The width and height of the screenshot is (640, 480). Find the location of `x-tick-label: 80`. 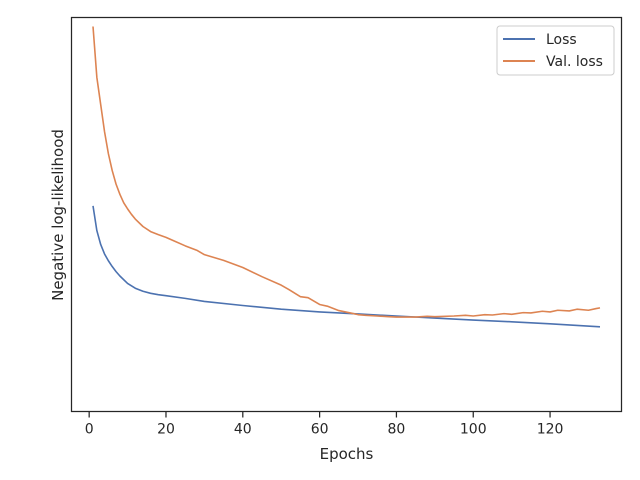

x-tick-label: 80 is located at coordinates (397, 430).